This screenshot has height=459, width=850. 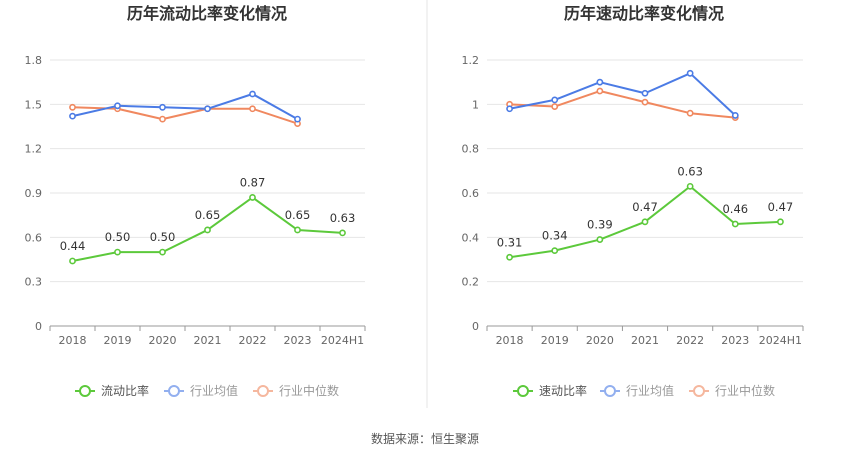 I want to click on legend-item: 速动比率, so click(x=550, y=390).